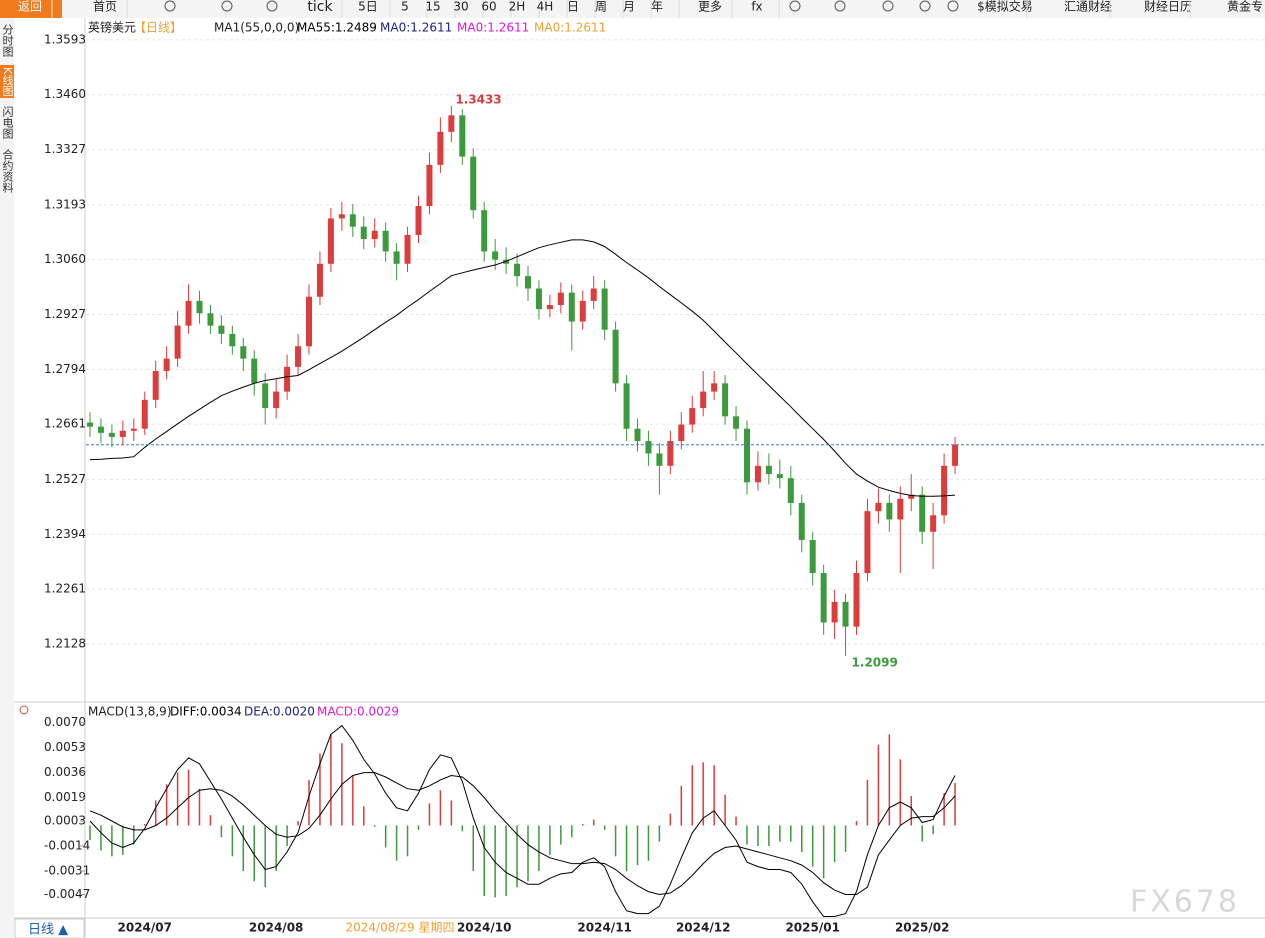 The width and height of the screenshot is (1265, 938). What do you see at coordinates (657, 7) in the screenshot?
I see `toolbar-item: 年` at bounding box center [657, 7].